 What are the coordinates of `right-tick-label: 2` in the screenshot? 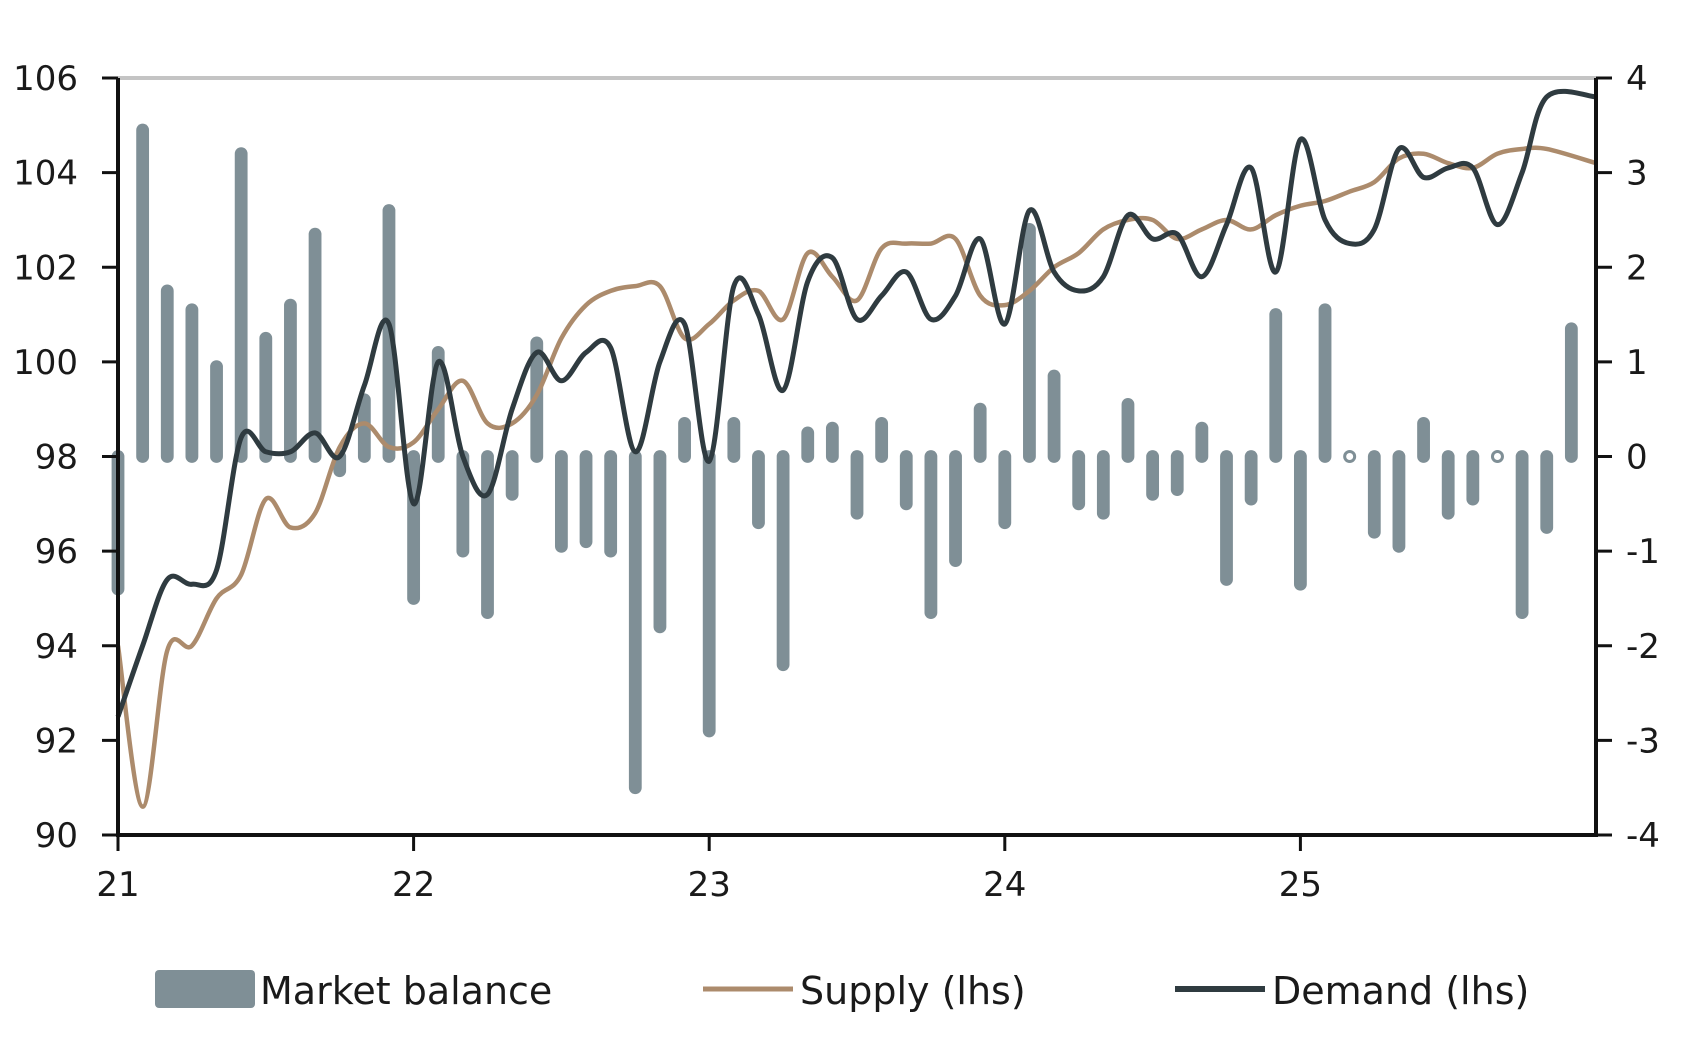 It's located at (1637, 268).